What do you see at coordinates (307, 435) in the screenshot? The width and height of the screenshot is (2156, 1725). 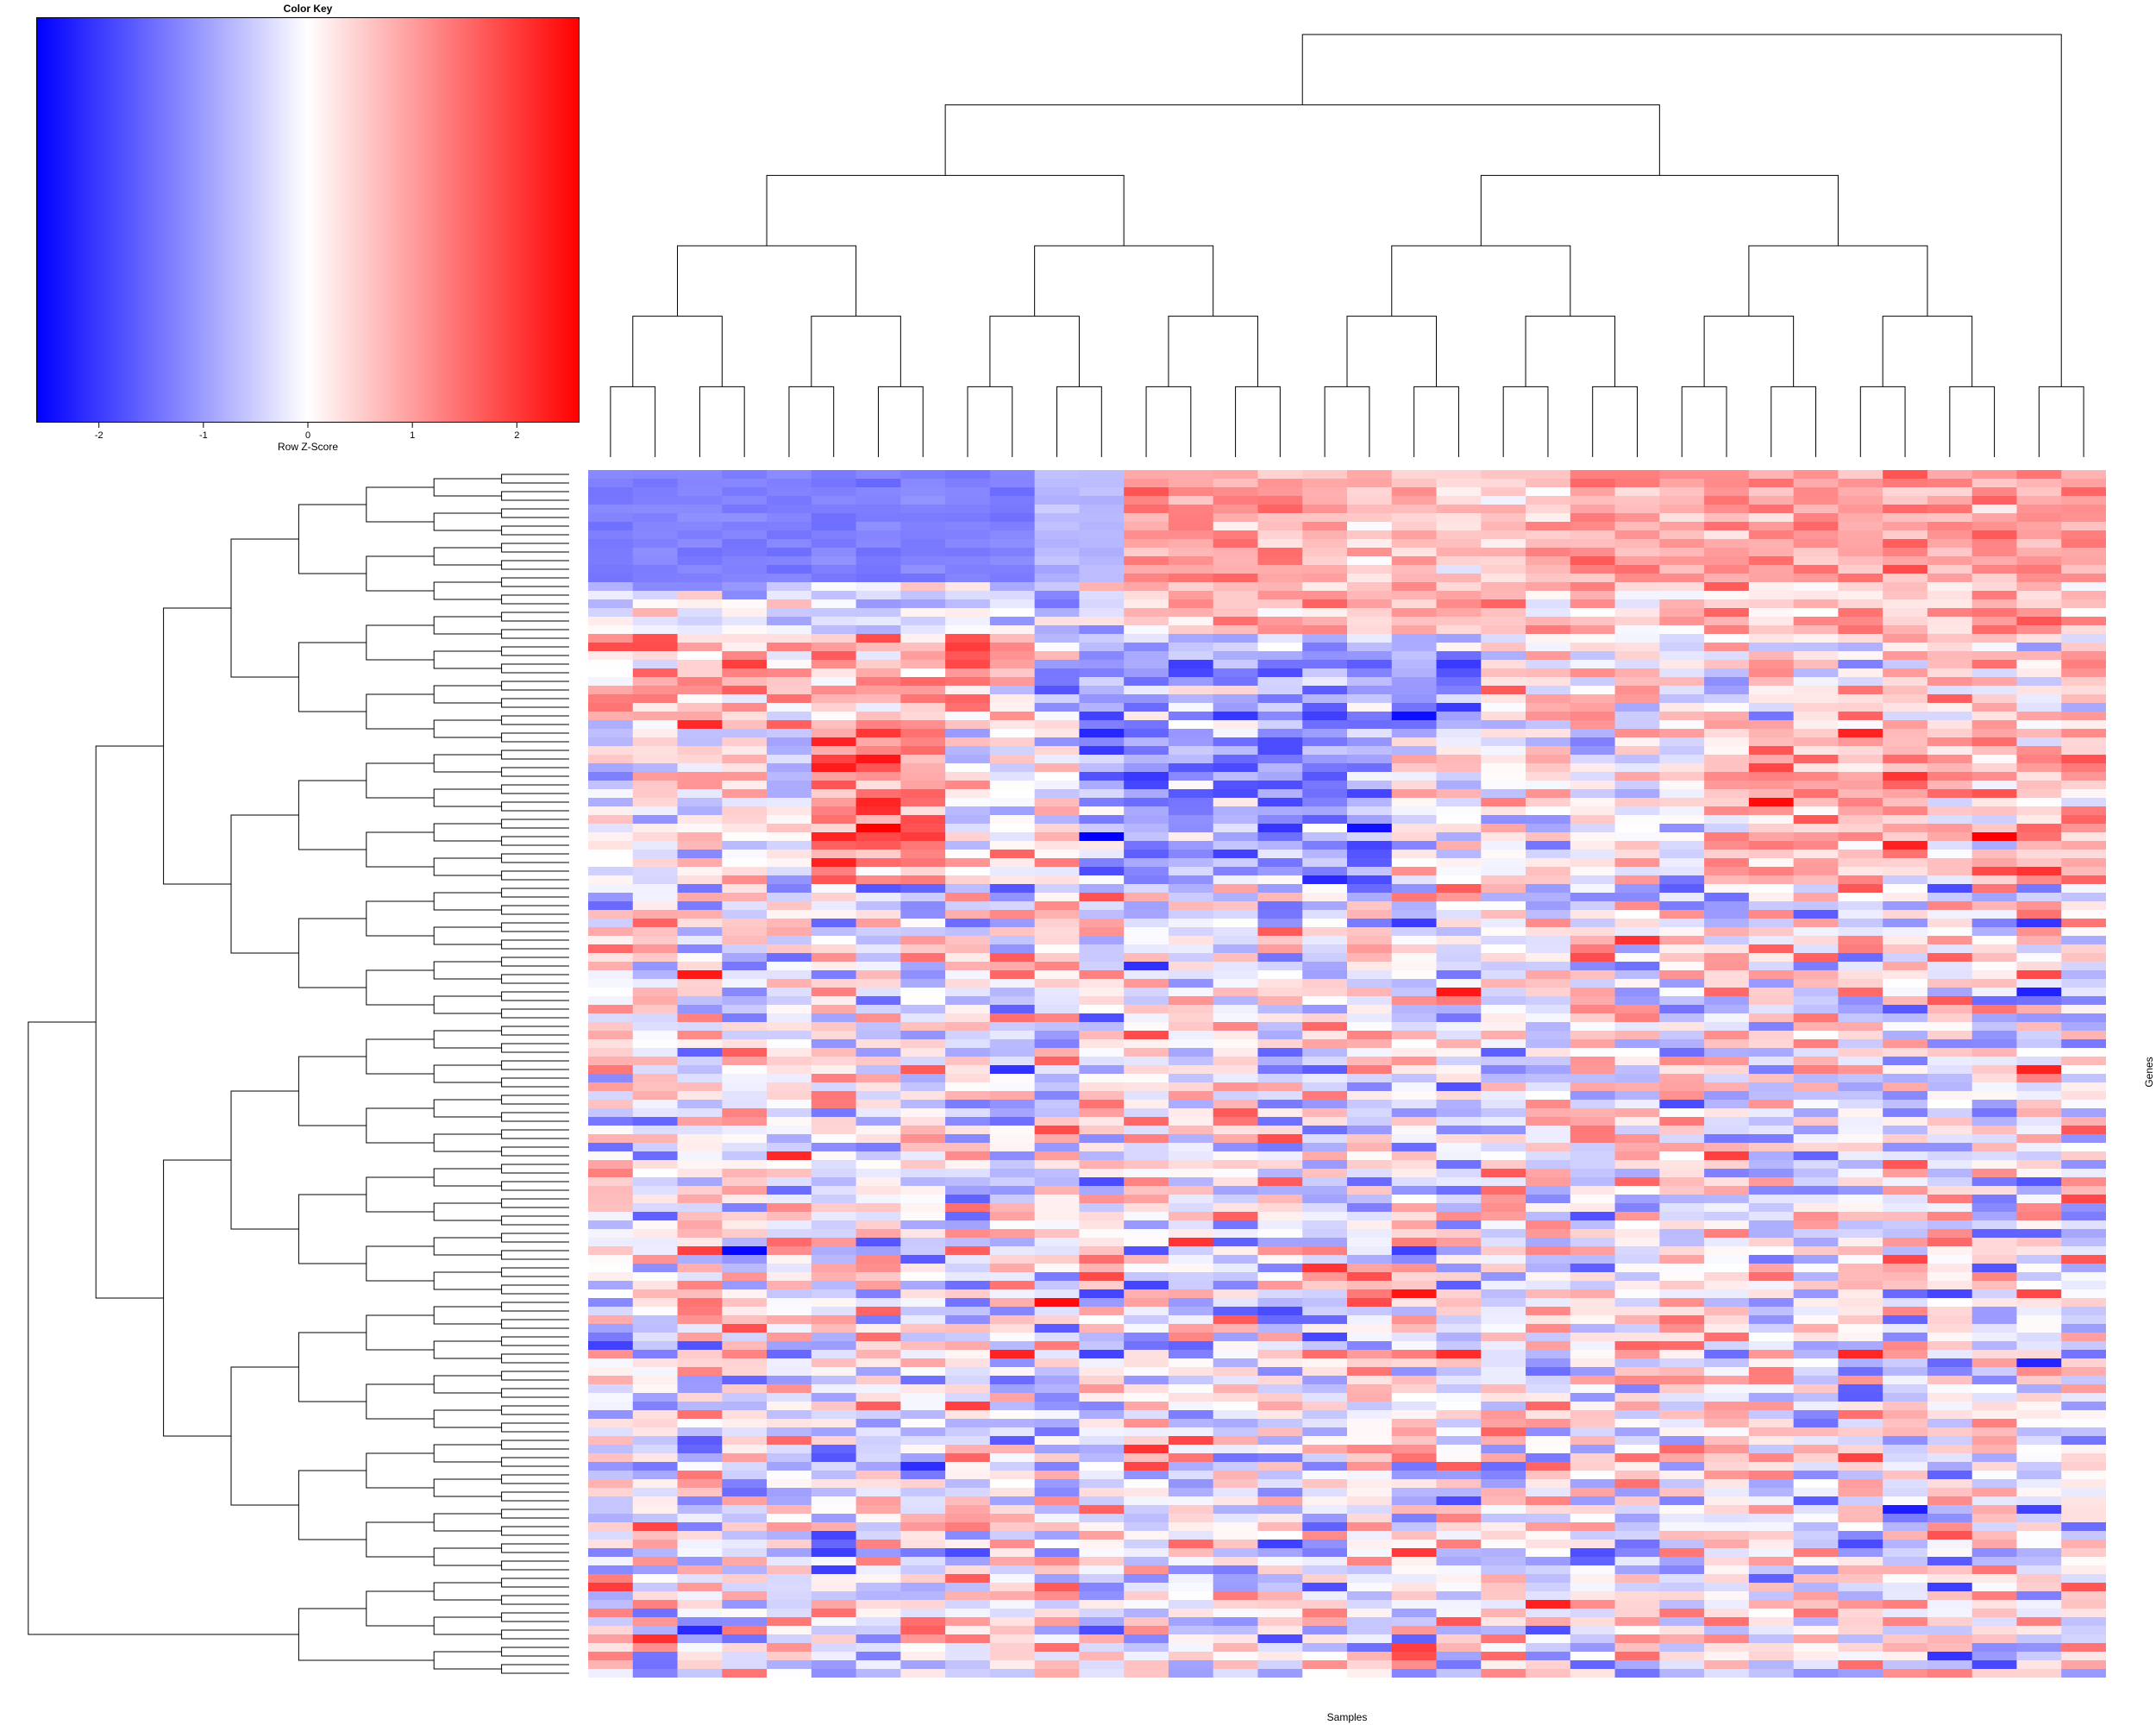 I see `key-tick-label: 0` at bounding box center [307, 435].